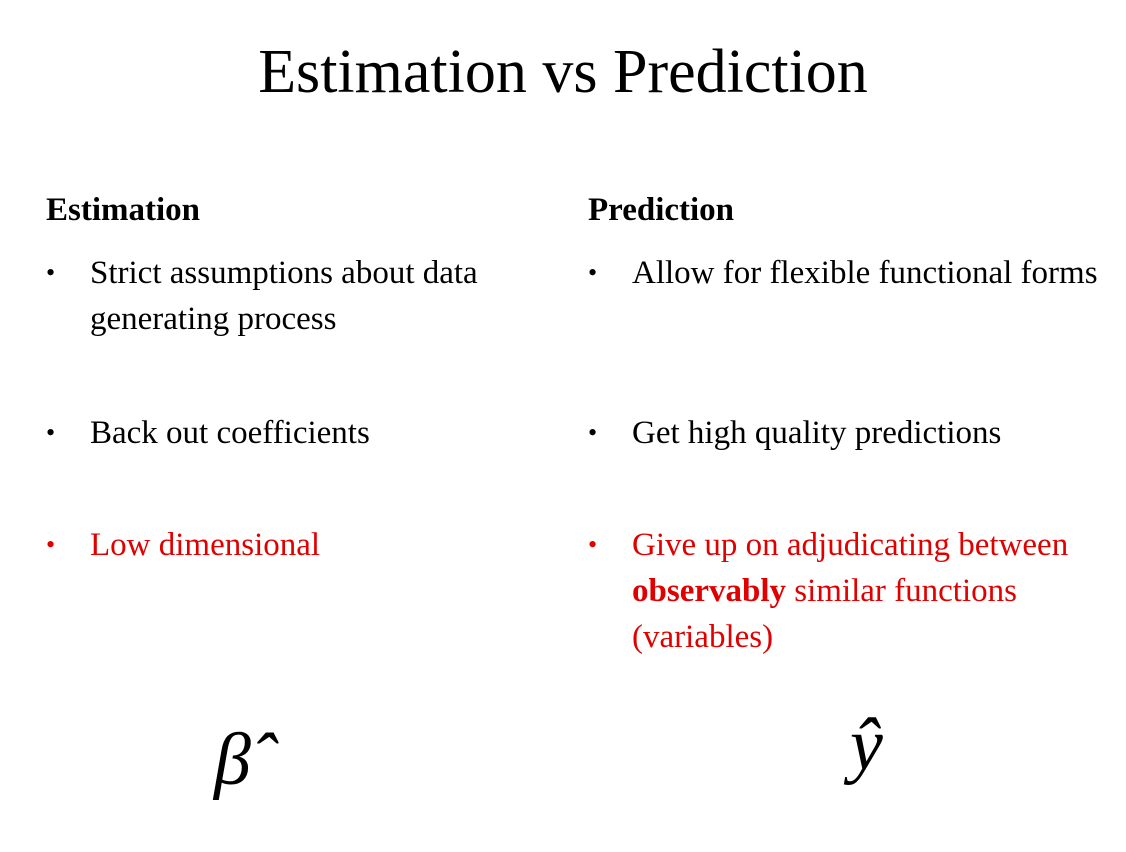 The height and width of the screenshot is (852, 1126). Describe the element at coordinates (865, 273) in the screenshot. I see `bullet-text: Allow for flexible functional forms` at that location.